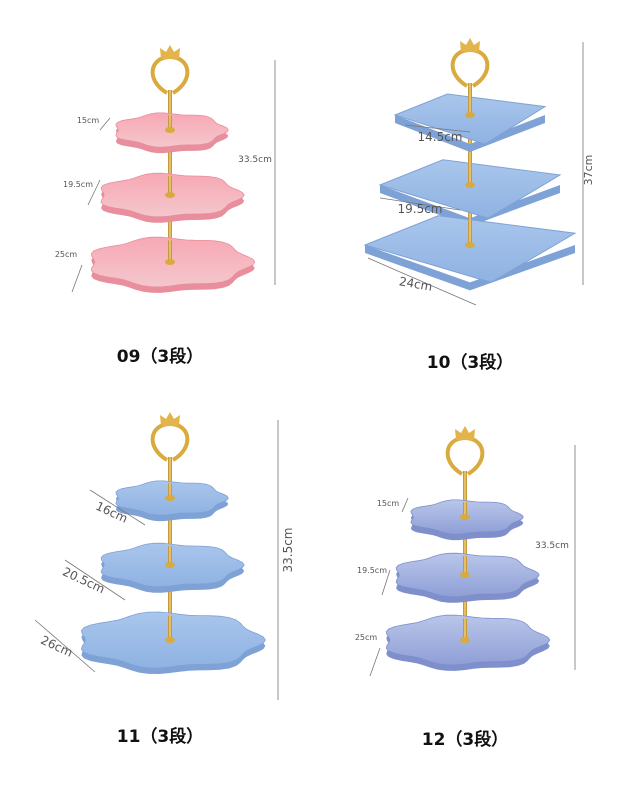 This screenshot has height=800, width=640. What do you see at coordinates (160, 356) in the screenshot?
I see `product-label: 09（3段）` at bounding box center [160, 356].